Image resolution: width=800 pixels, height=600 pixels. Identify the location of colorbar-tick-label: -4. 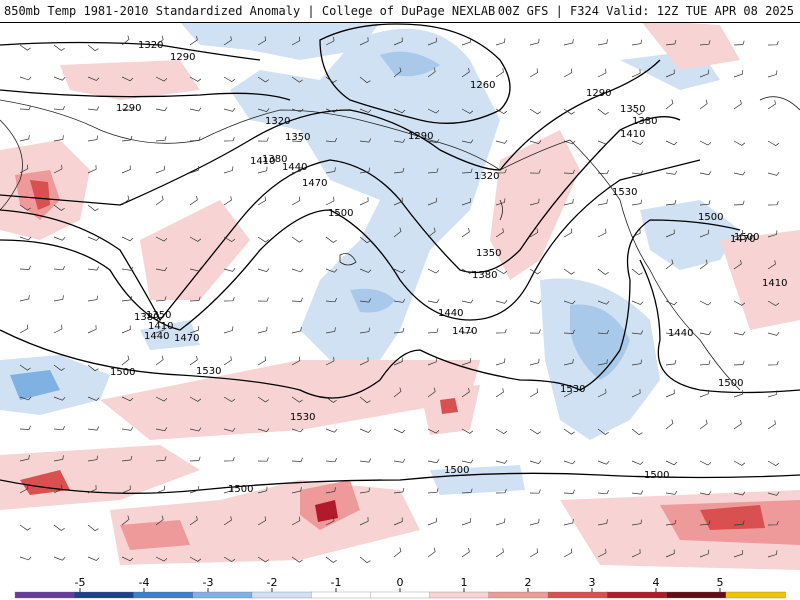
(144, 582).